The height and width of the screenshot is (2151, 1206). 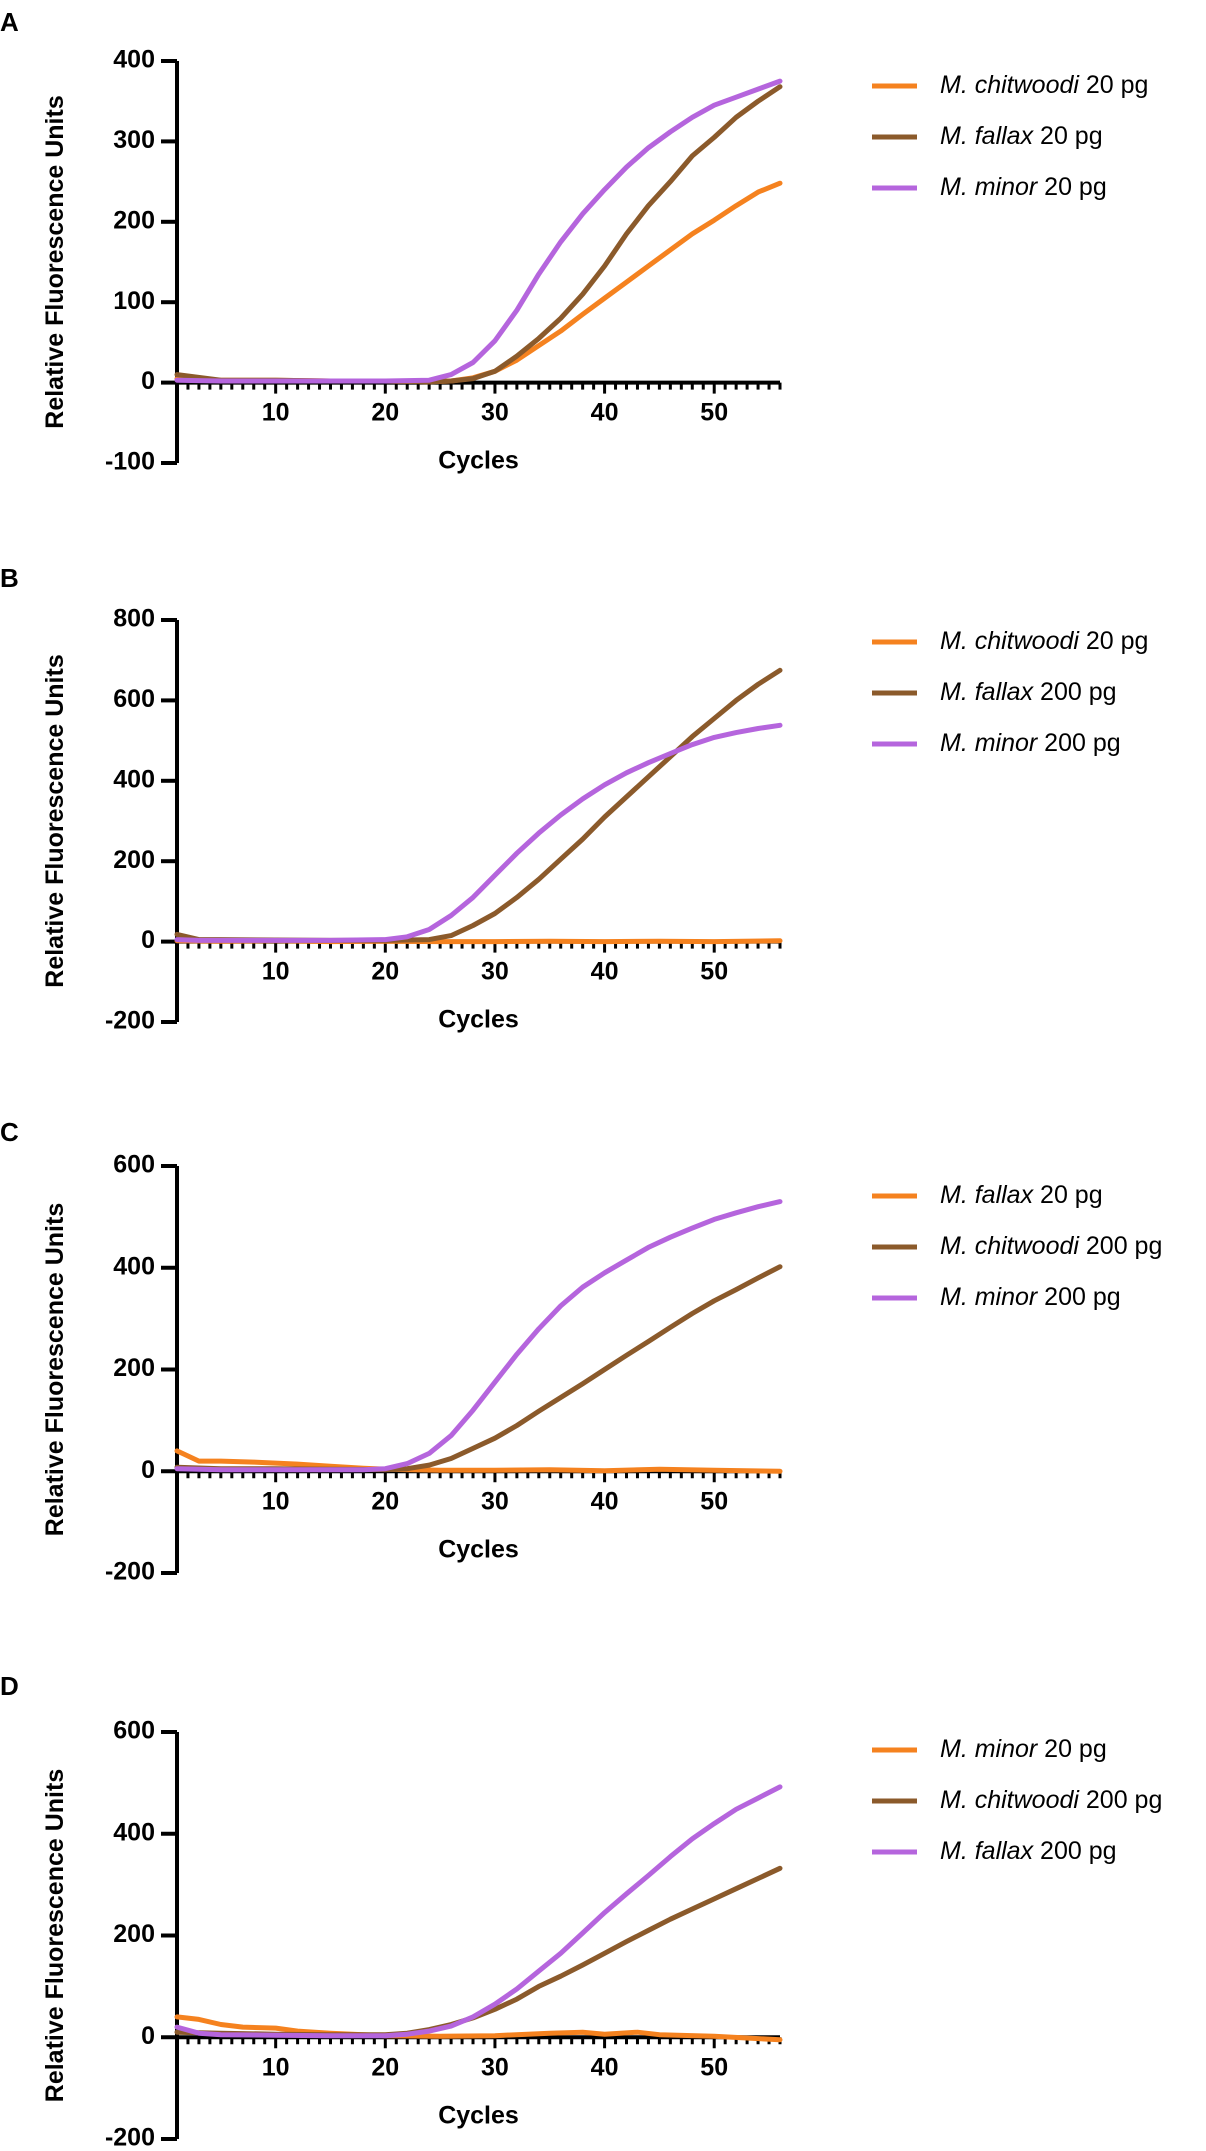 What do you see at coordinates (9, 1132) in the screenshot?
I see `panel-letter: C` at bounding box center [9, 1132].